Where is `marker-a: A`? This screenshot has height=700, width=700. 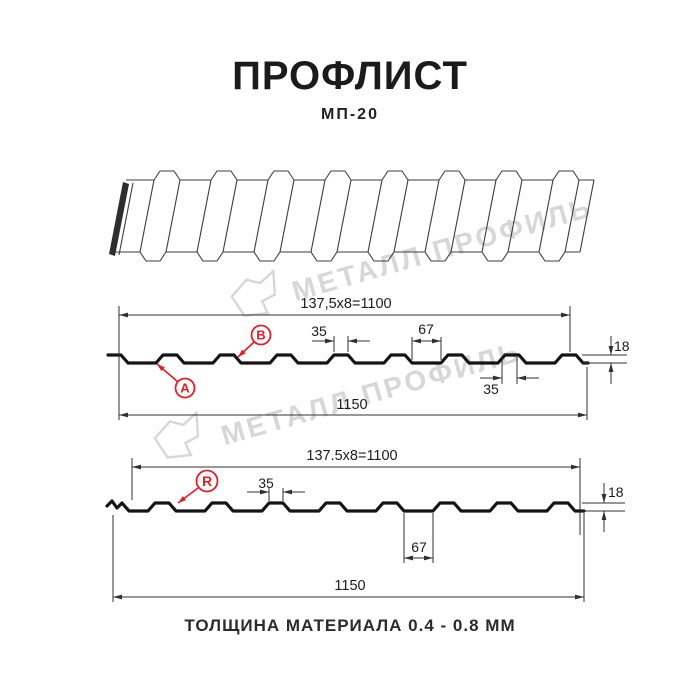
marker-a: A is located at coordinates (185, 388).